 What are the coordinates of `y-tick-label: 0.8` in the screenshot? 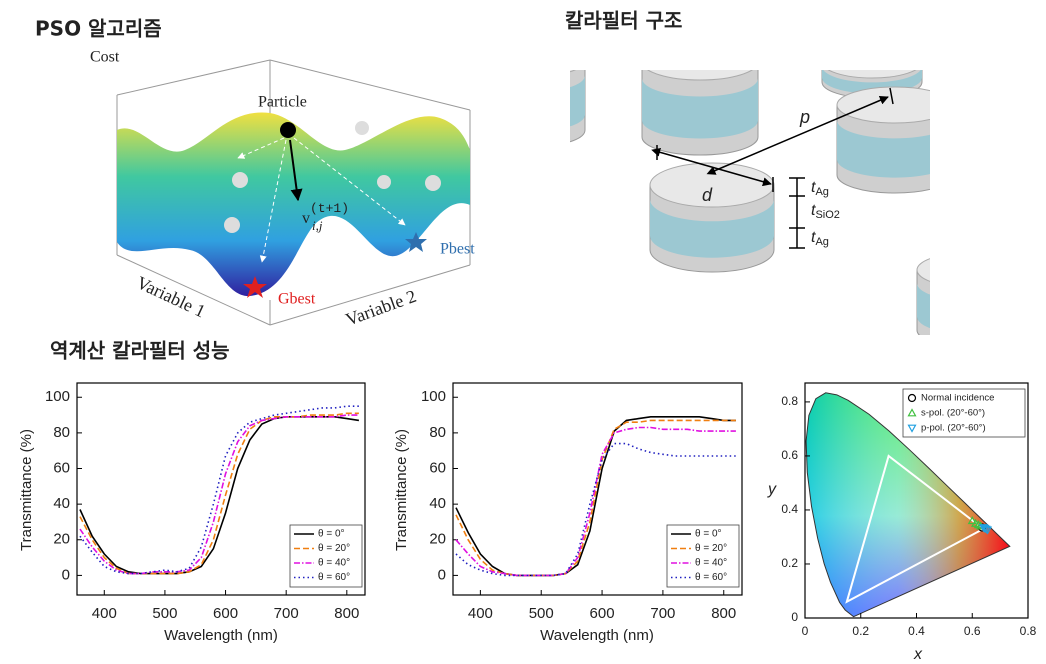 It's located at (789, 401).